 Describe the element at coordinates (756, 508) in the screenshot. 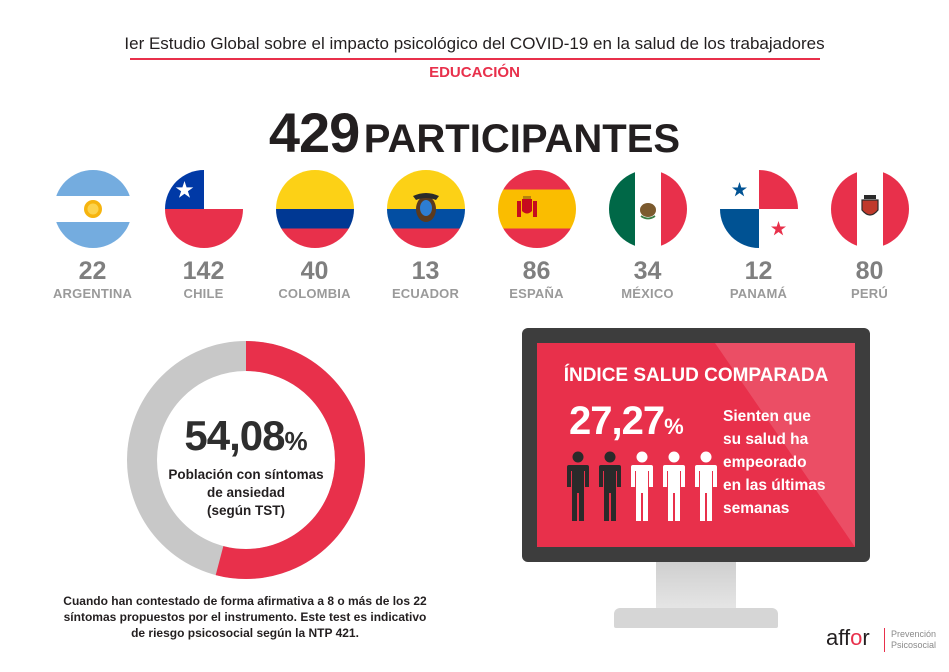

I see `health-index-line: semanas` at that location.